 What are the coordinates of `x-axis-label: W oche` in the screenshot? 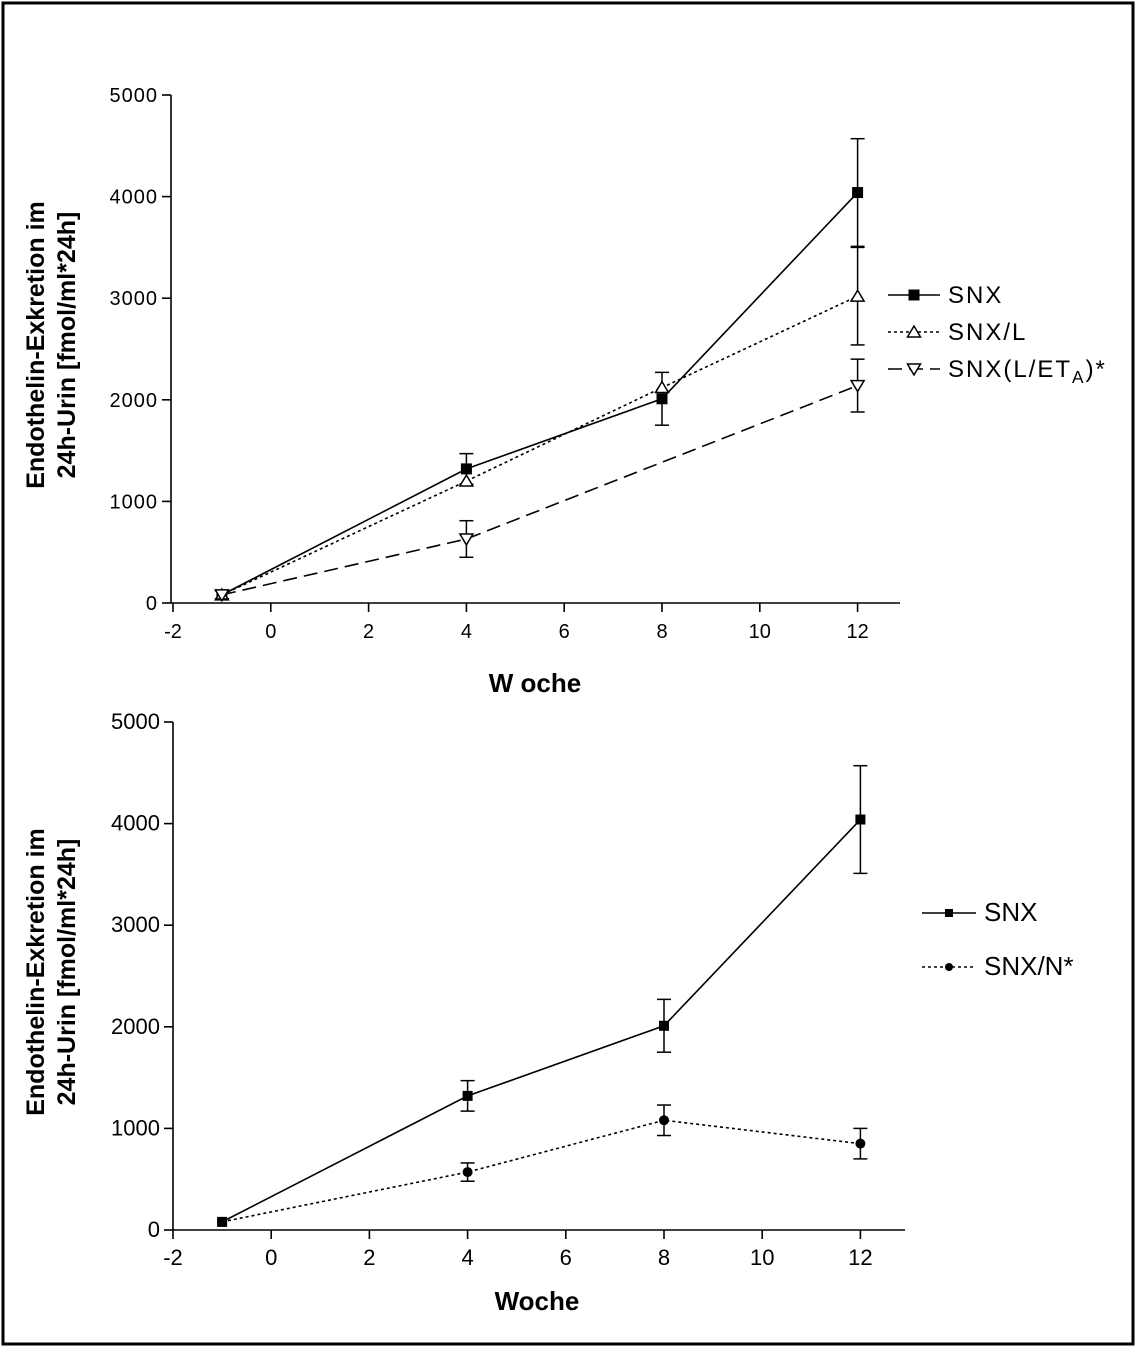 It's located at (535, 683).